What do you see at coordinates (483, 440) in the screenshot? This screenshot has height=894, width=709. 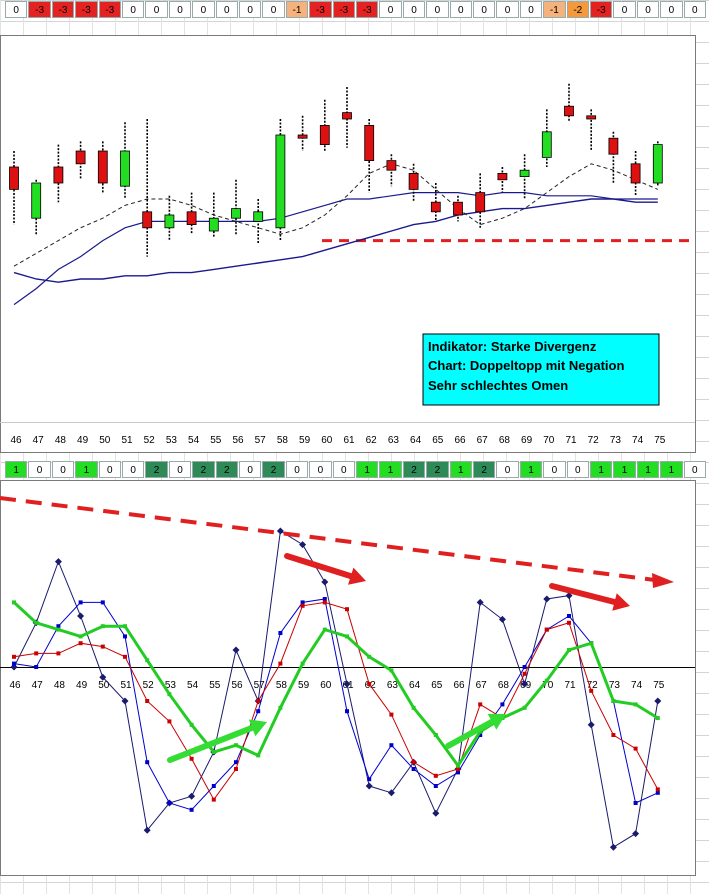 I see `x-tick-label: 67` at bounding box center [483, 440].